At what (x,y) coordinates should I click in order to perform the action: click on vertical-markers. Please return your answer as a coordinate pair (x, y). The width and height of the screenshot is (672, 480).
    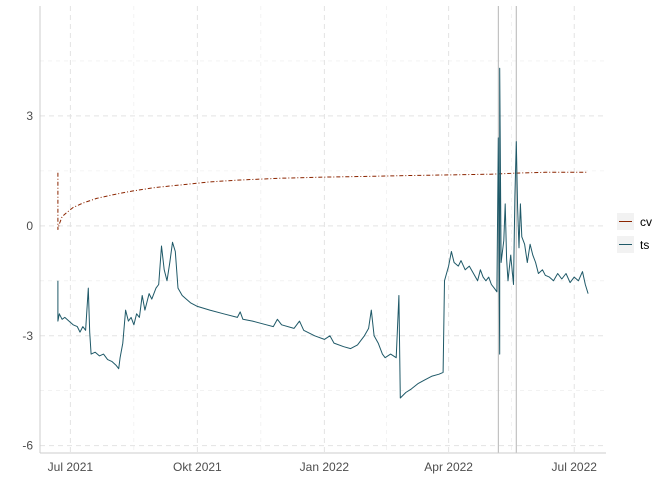
    Looking at the image, I should click on (507, 229).